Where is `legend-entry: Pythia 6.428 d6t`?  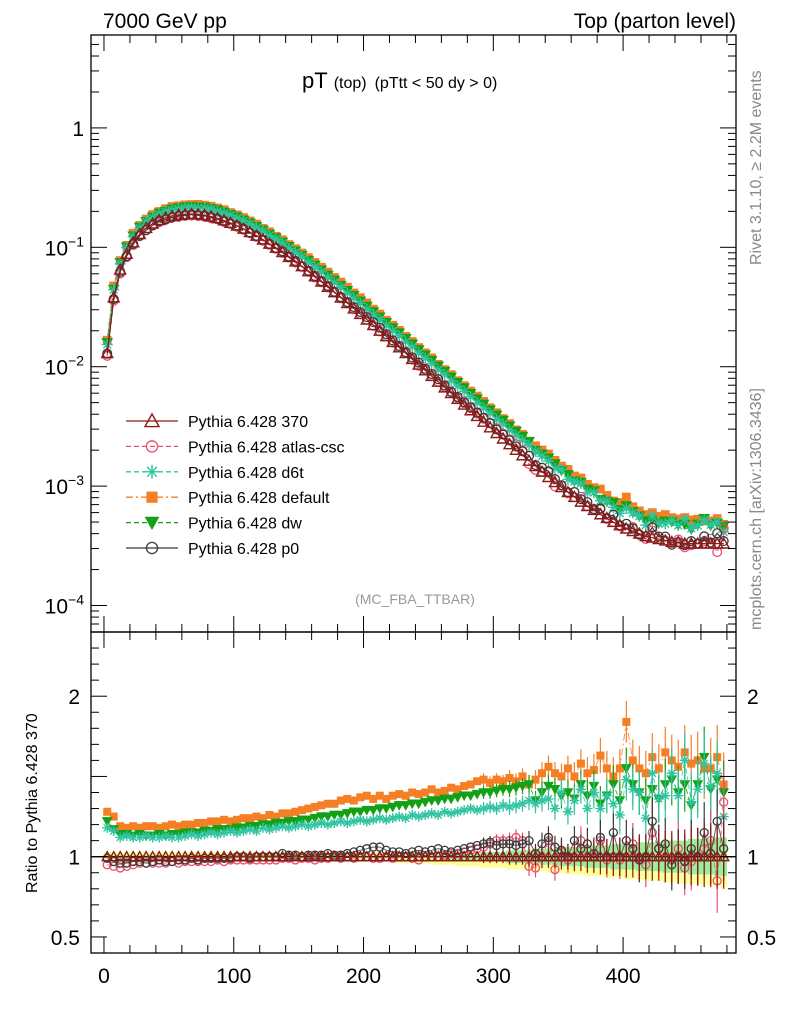 legend-entry: Pythia 6.428 d6t is located at coordinates (215, 473).